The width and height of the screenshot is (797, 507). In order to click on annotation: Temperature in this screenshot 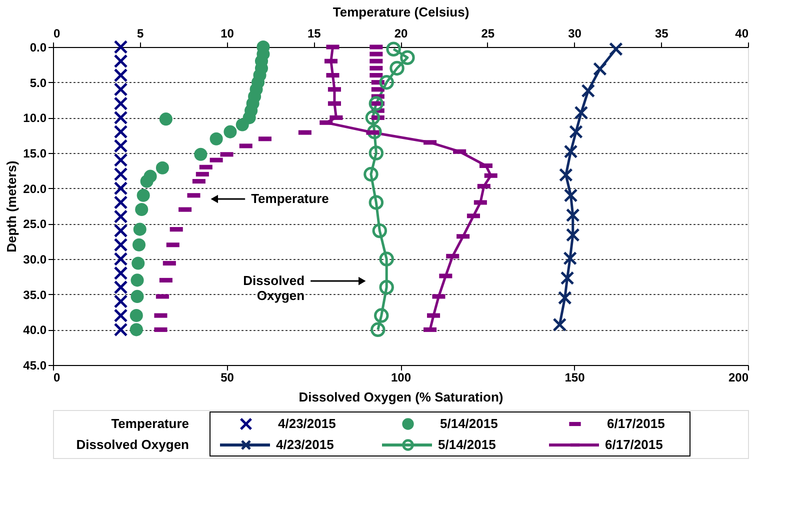, I will do `click(290, 198)`.